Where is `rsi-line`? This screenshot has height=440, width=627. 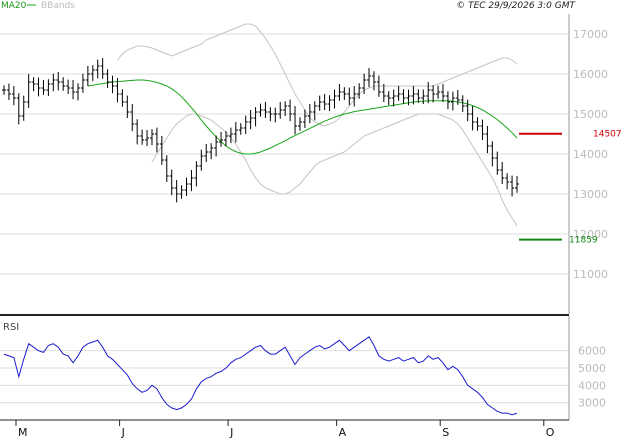 rsi-line is located at coordinates (260, 376).